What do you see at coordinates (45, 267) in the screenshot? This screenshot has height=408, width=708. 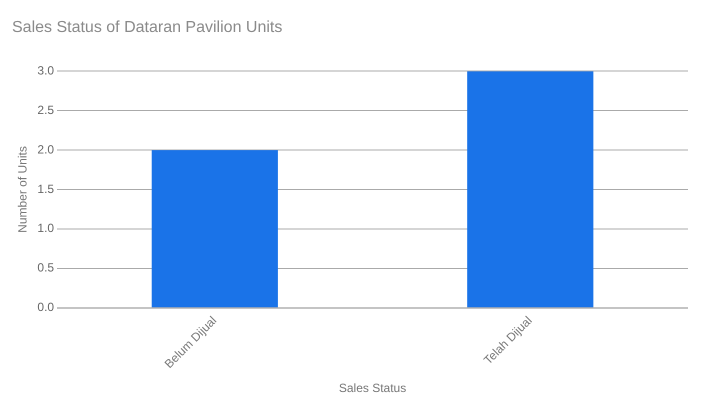 I see `y-tick-label: 0.5` at bounding box center [45, 267].